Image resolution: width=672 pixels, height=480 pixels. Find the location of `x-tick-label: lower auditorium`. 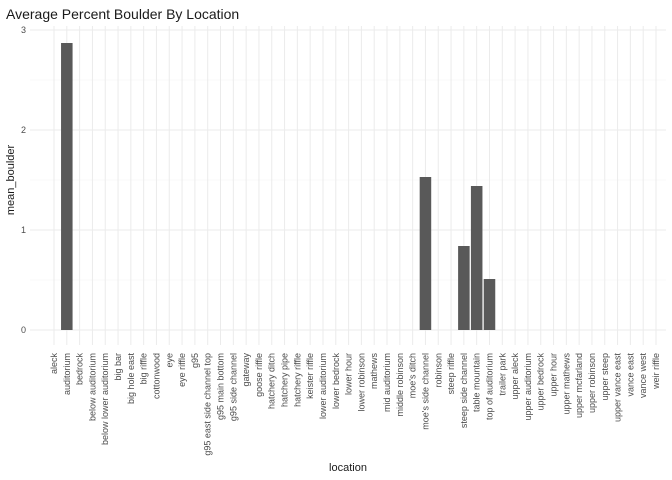

x-tick-label: lower auditorium is located at coordinates (323, 386).